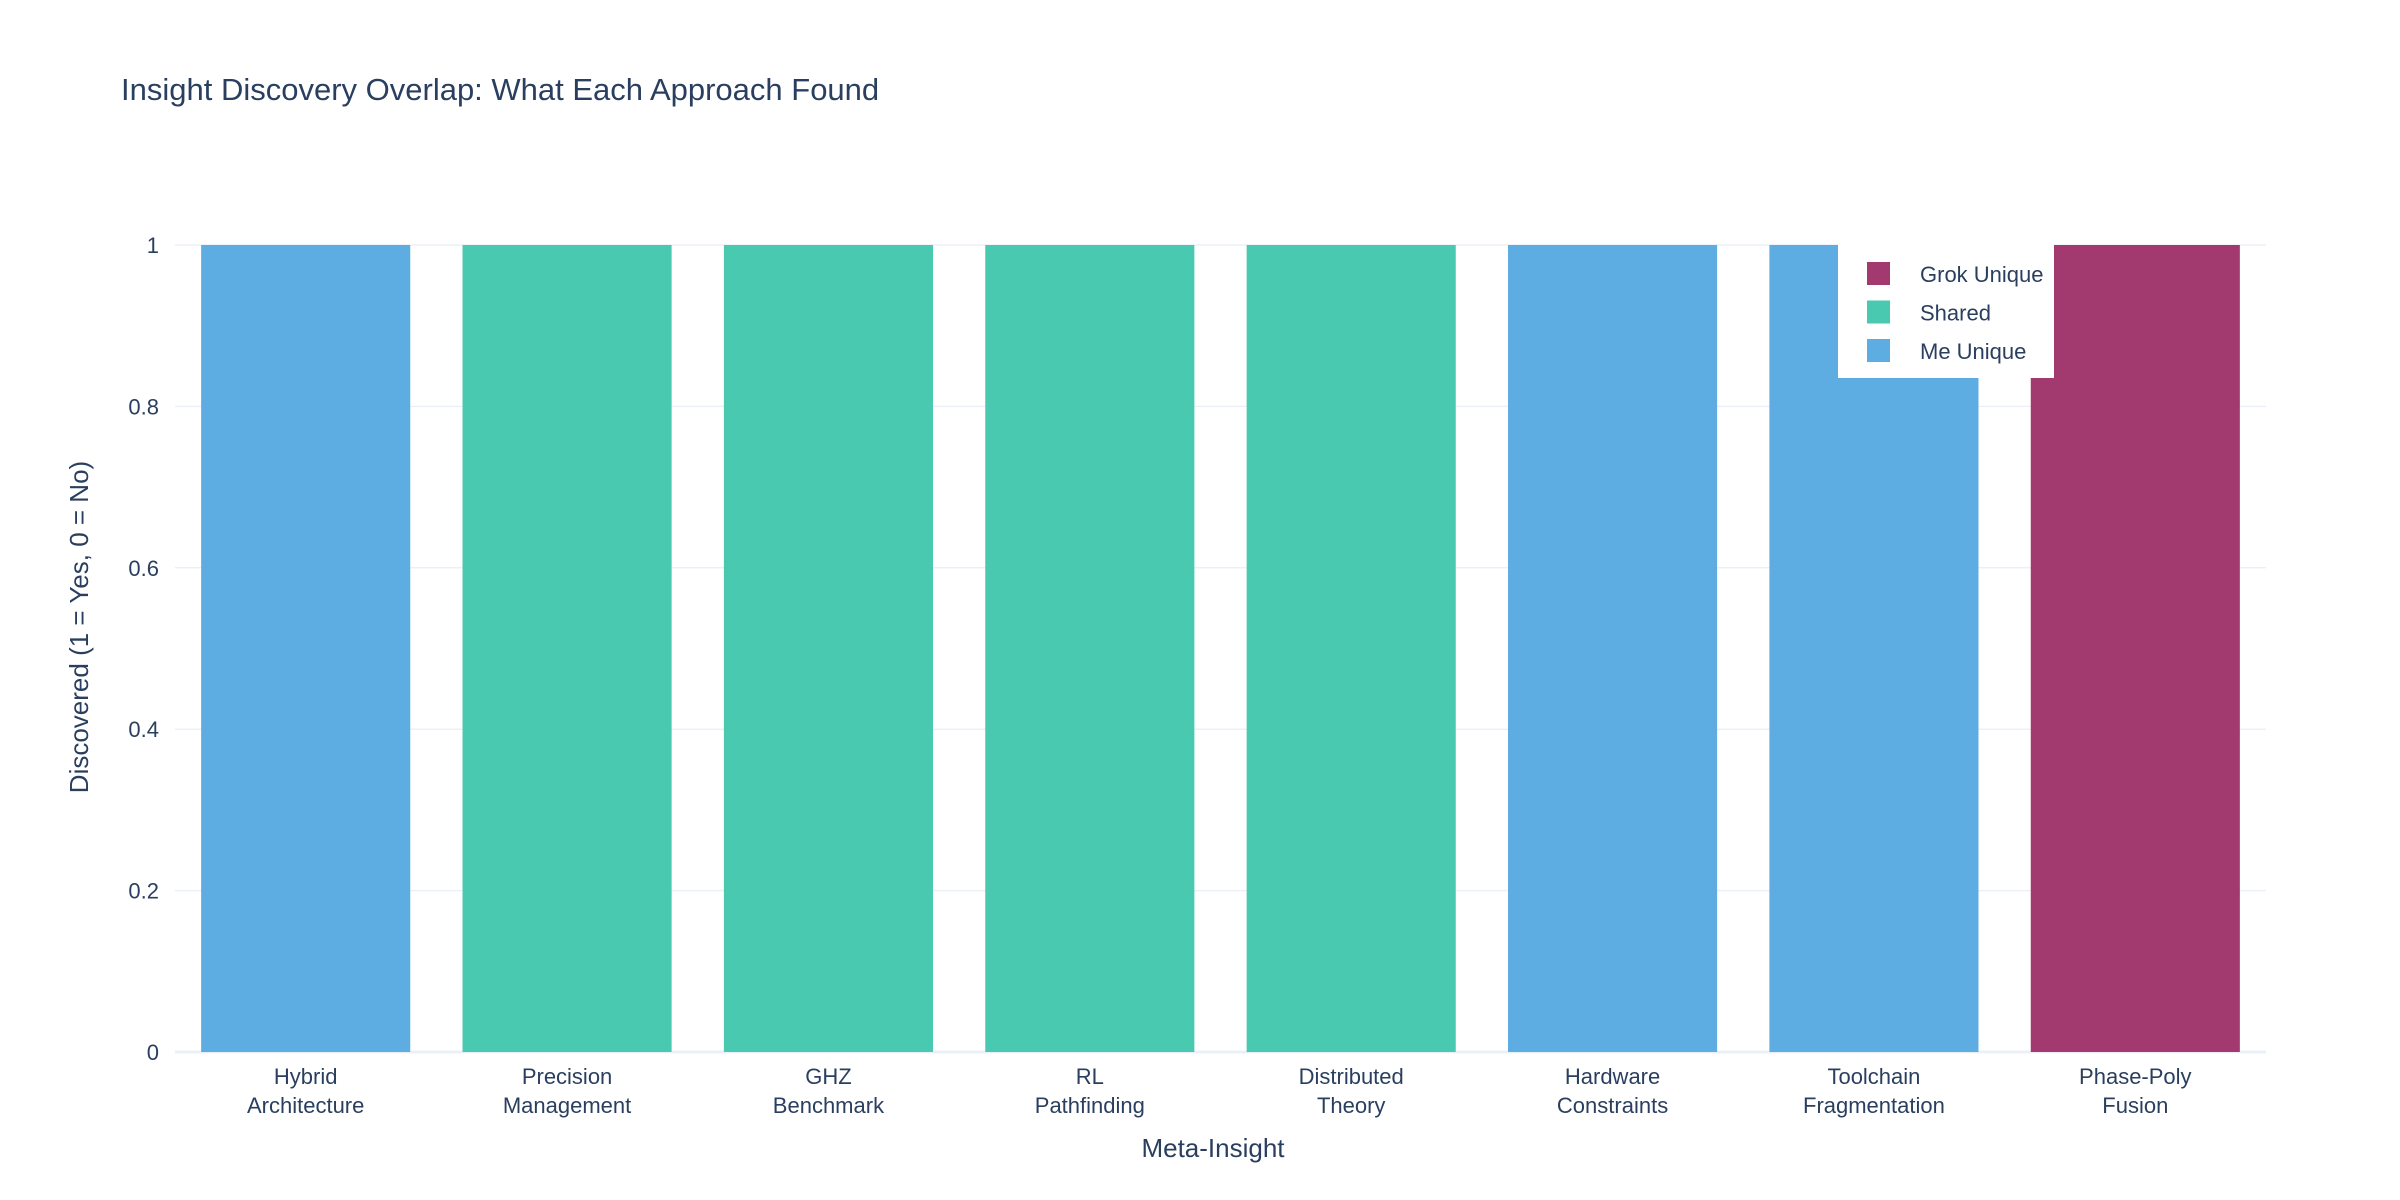 The width and height of the screenshot is (2400, 1200). Describe the element at coordinates (1973, 351) in the screenshot. I see `legend-label: Me Unique` at that location.